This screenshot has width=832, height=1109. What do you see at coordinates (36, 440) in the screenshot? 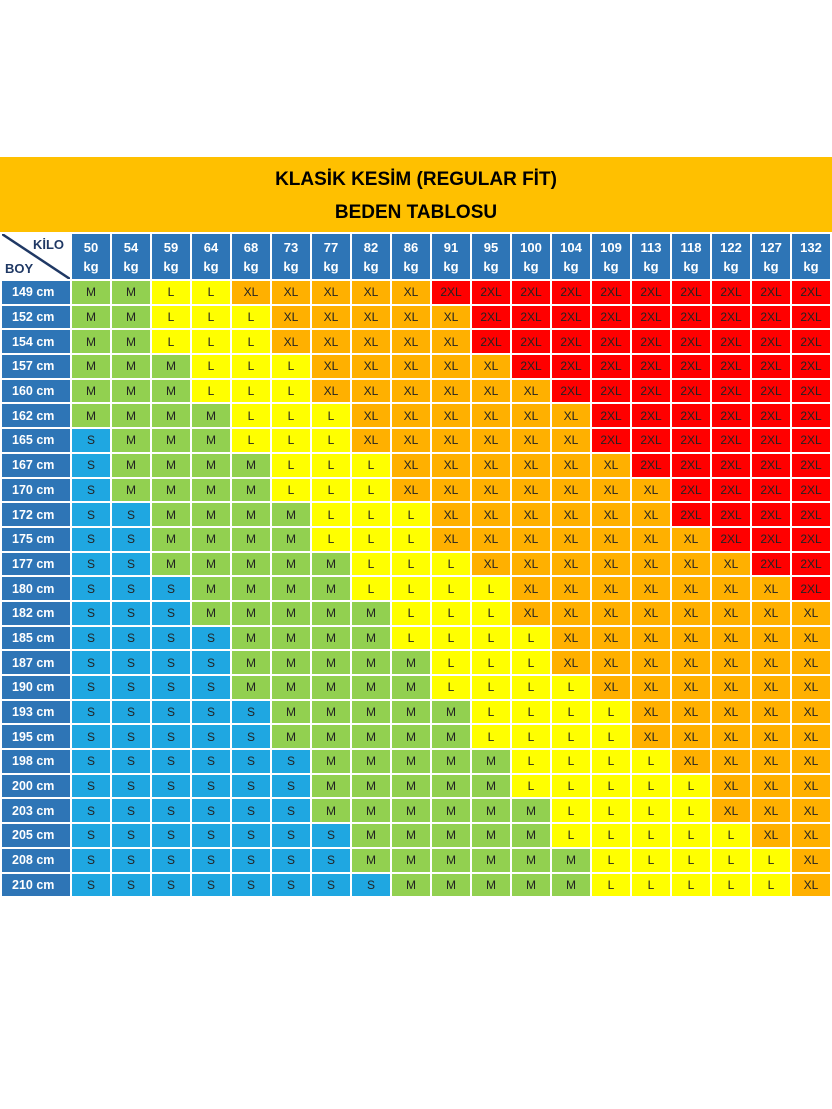
I see `height-label: 165 cm` at bounding box center [36, 440].